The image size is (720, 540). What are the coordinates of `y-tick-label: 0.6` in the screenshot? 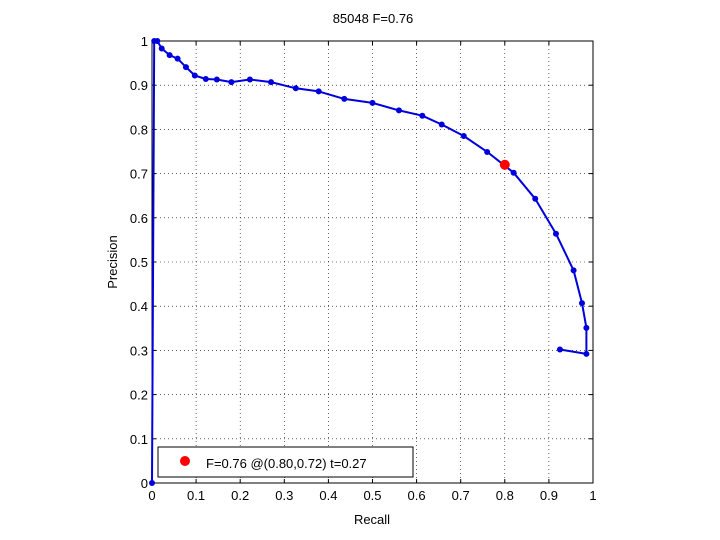 It's located at (139, 218).